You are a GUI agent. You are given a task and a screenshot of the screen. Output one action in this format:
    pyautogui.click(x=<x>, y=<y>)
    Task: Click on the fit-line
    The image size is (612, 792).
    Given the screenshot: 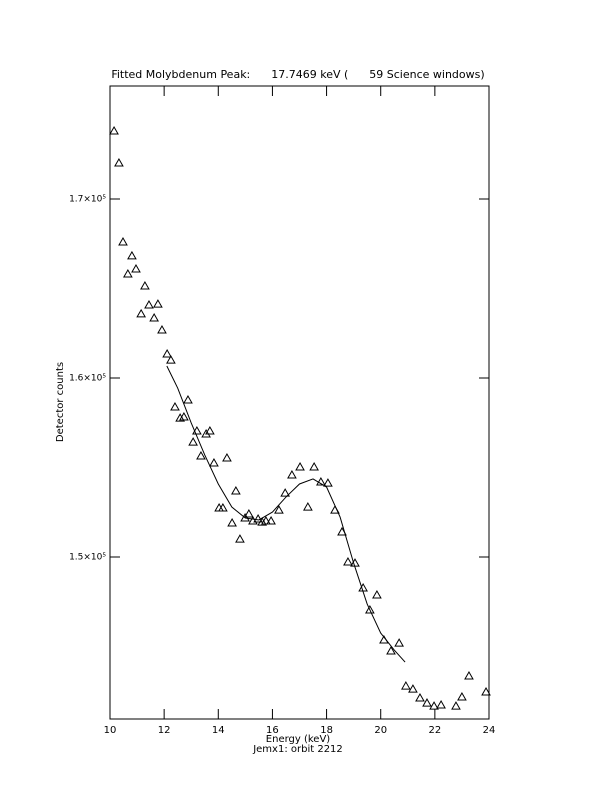 What is the action you would take?
    pyautogui.click(x=286, y=514)
    